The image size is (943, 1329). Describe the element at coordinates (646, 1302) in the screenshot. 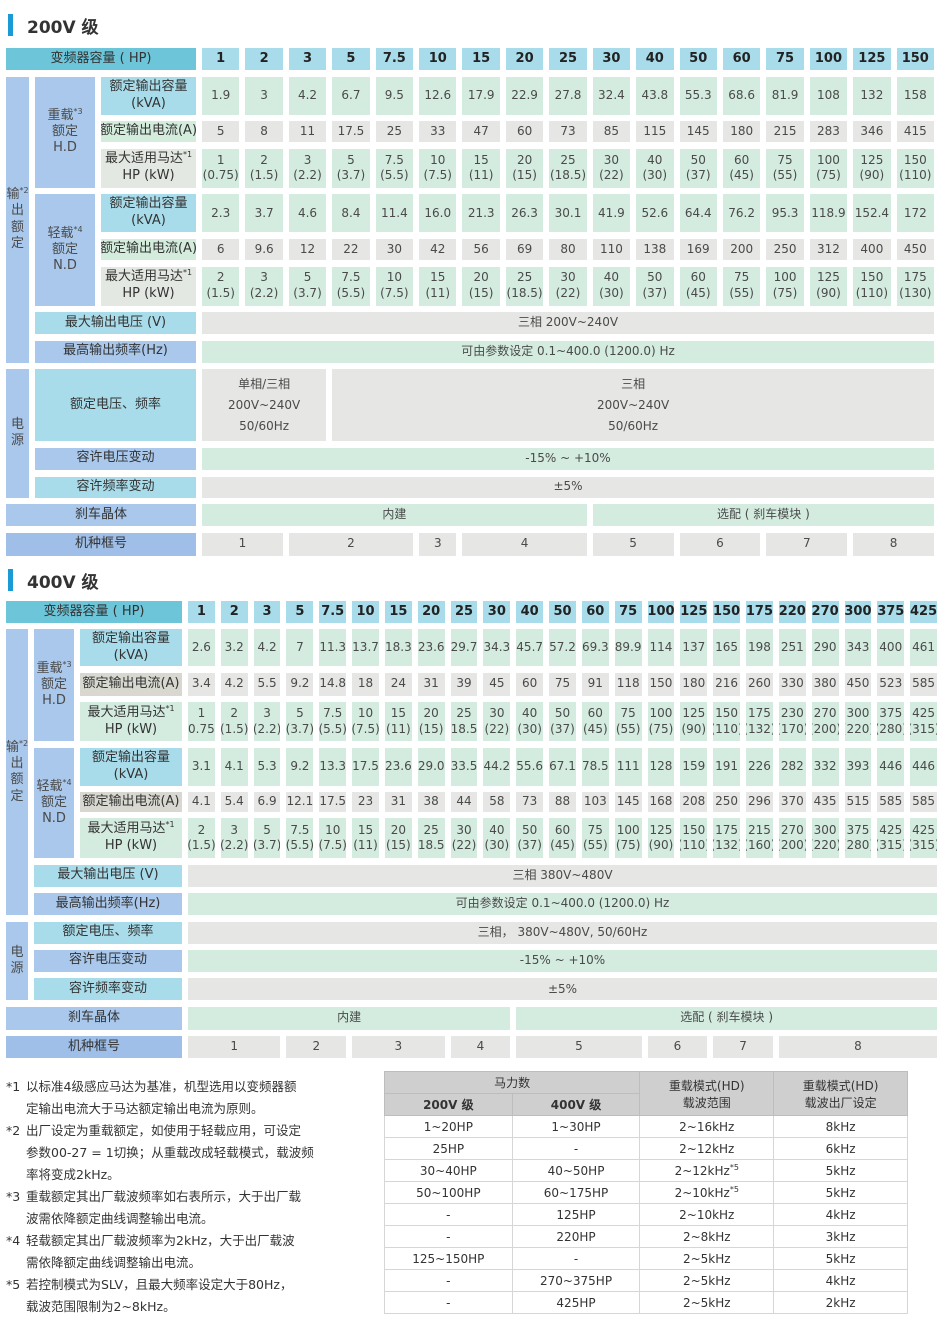

I see `carrier-row: -425HP 2~5kHz 2kHz` at that location.